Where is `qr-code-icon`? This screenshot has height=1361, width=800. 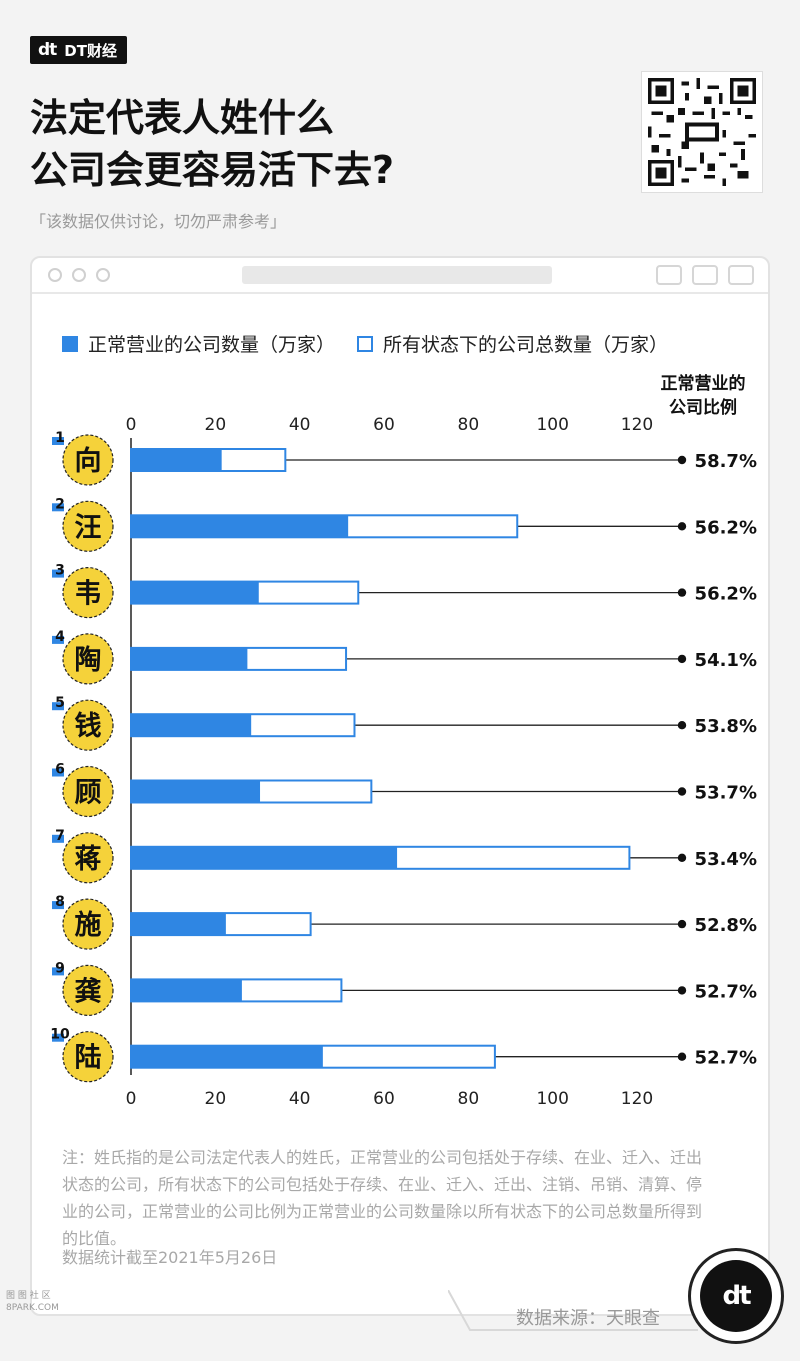 qr-code-icon is located at coordinates (702, 132).